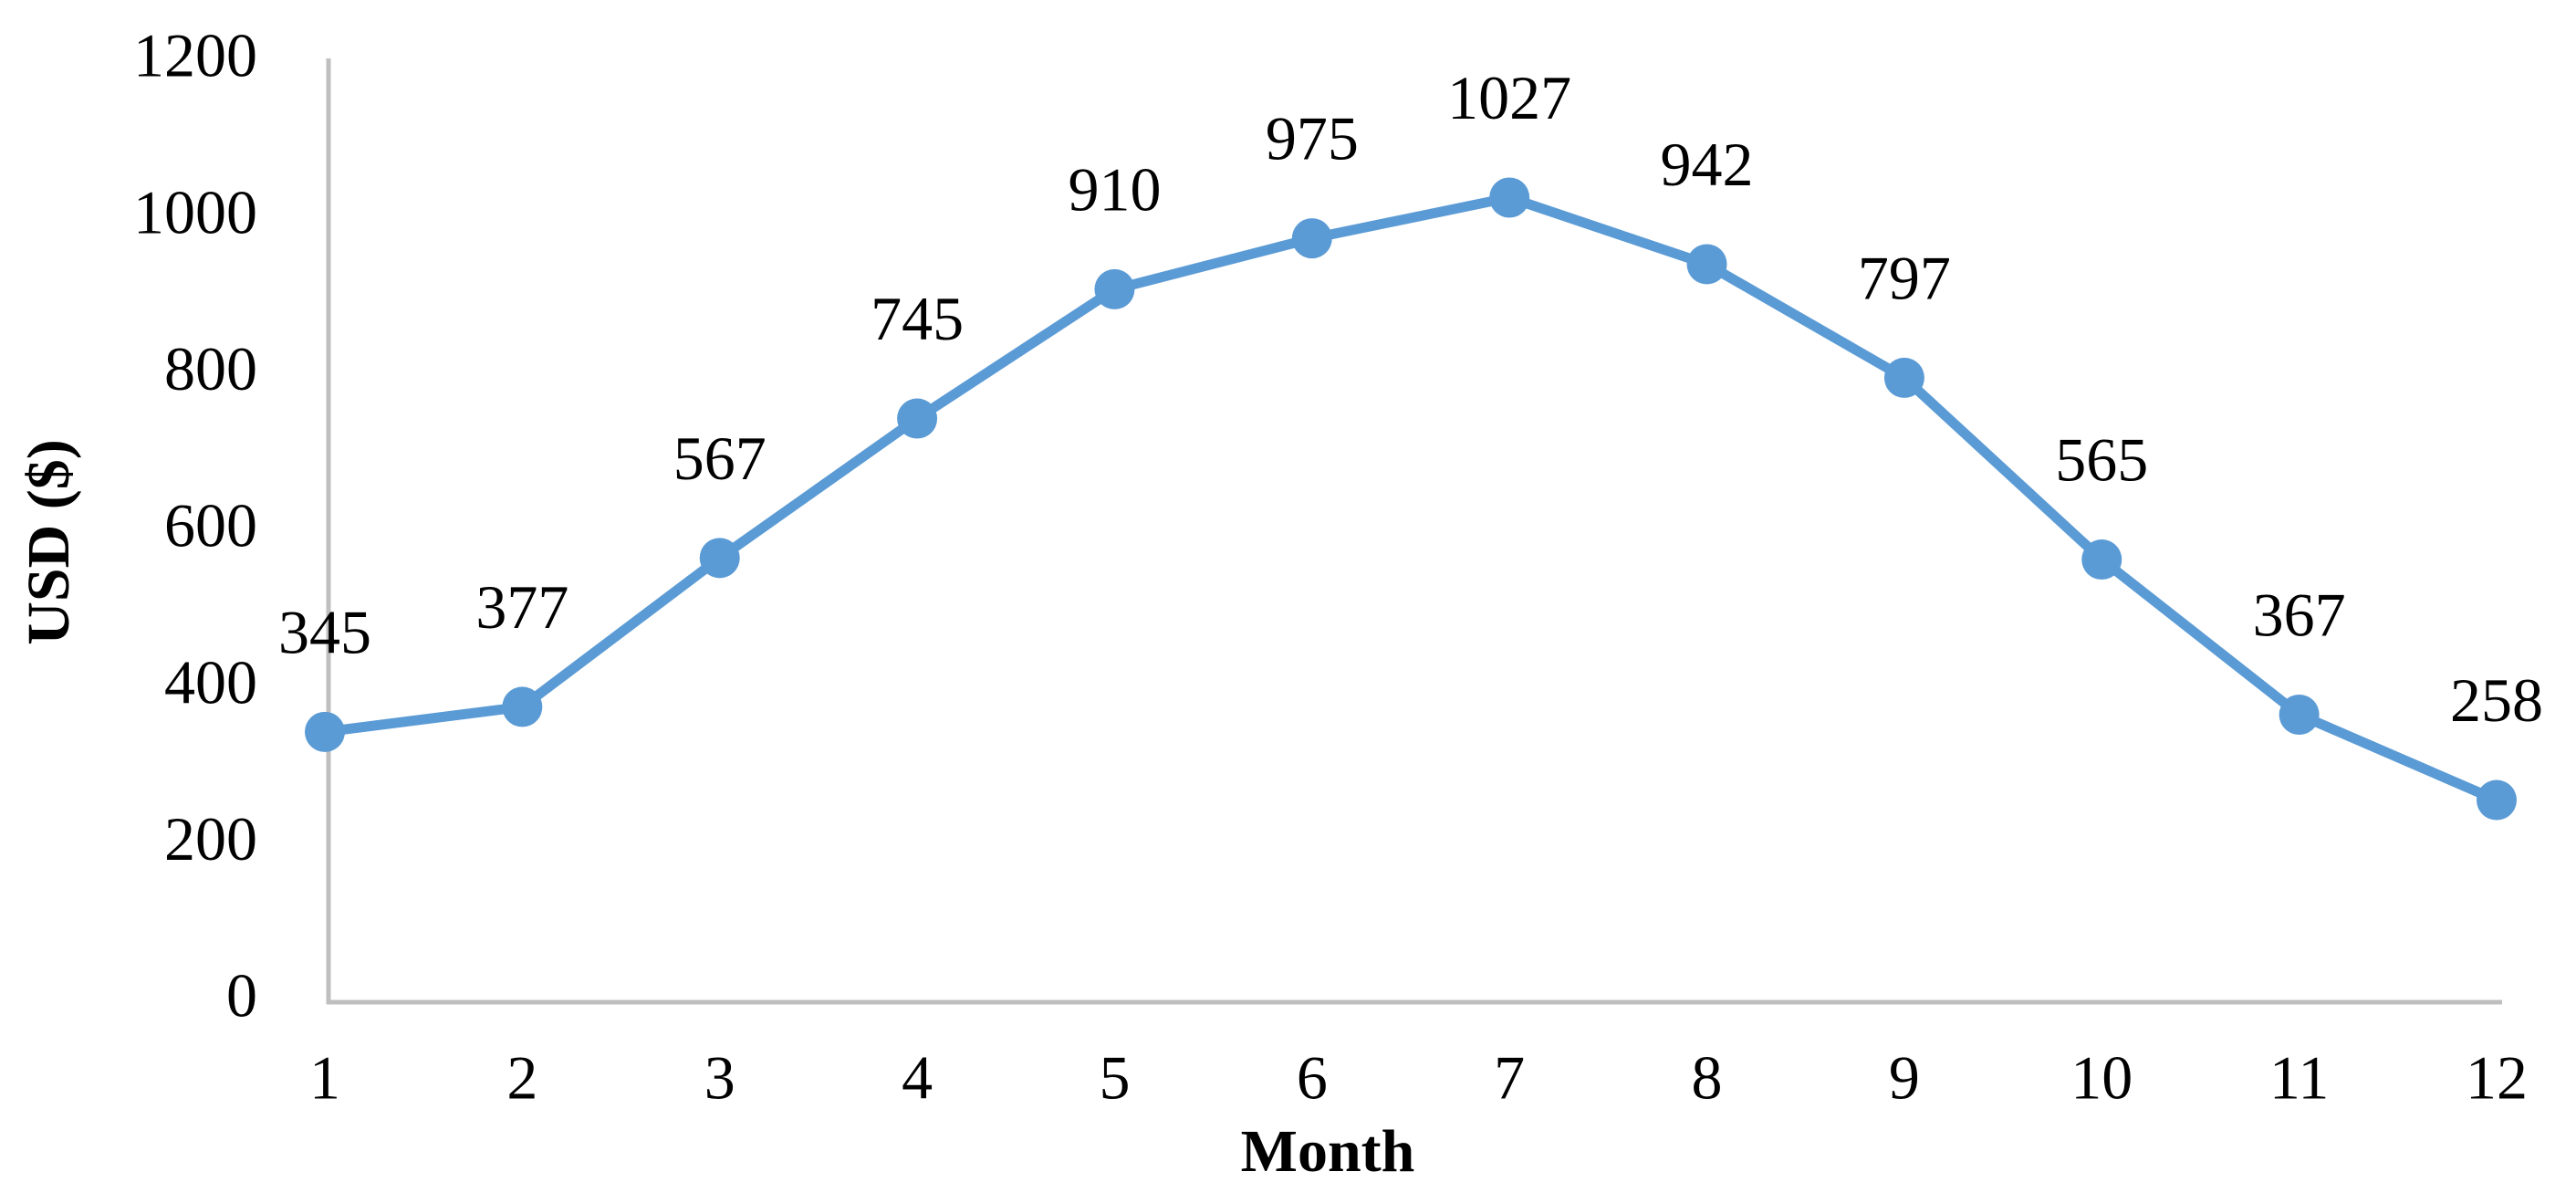  Describe the element at coordinates (720, 458) in the screenshot. I see `data-label: 567` at that location.